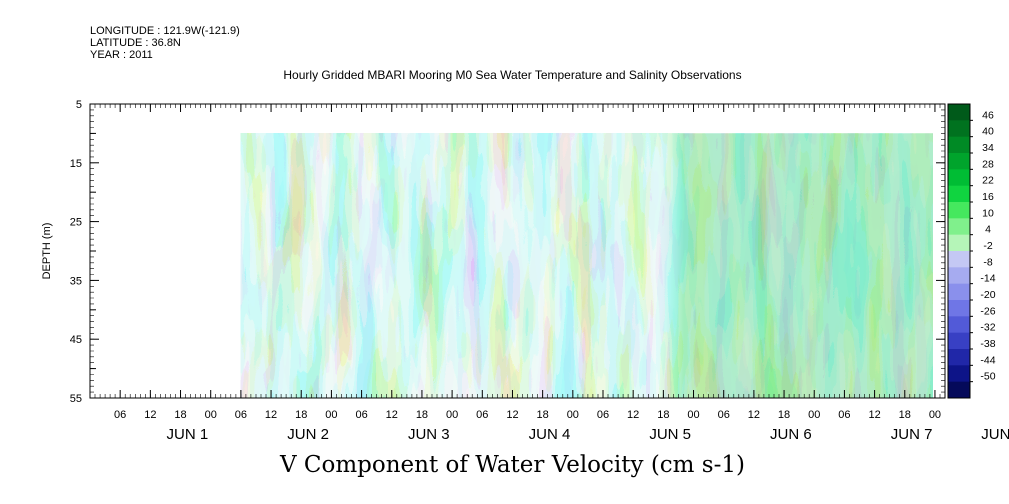 This screenshot has width=1009, height=504. What do you see at coordinates (670, 434) in the screenshot?
I see `x-day-label: JUN 5` at bounding box center [670, 434].